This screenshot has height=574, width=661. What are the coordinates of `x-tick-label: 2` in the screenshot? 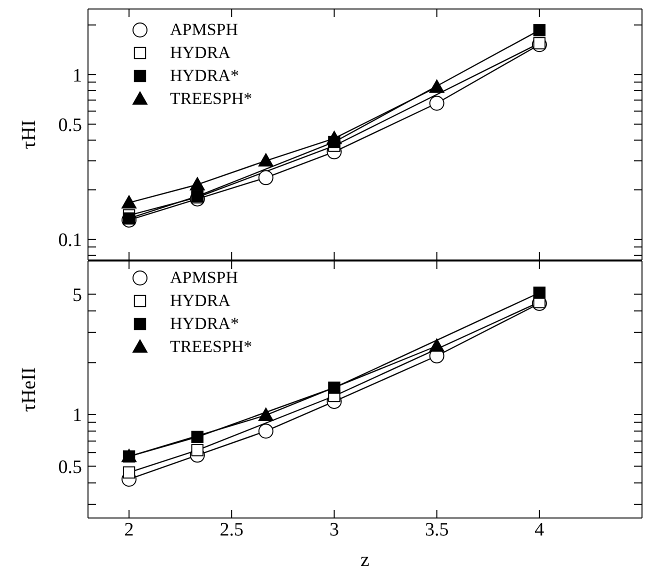 It's located at (129, 529).